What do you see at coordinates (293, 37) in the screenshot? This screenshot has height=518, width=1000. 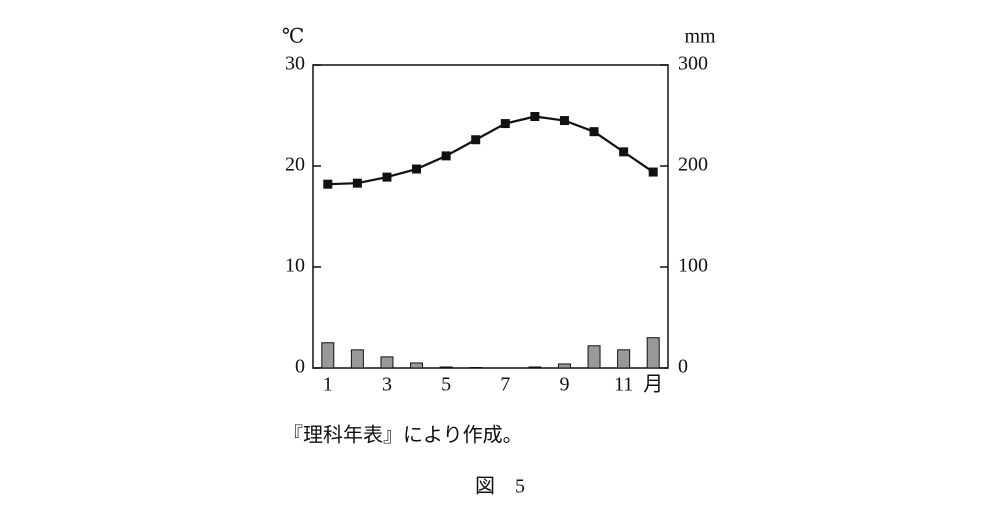 I see `y-axis-unit: ℃` at bounding box center [293, 37].